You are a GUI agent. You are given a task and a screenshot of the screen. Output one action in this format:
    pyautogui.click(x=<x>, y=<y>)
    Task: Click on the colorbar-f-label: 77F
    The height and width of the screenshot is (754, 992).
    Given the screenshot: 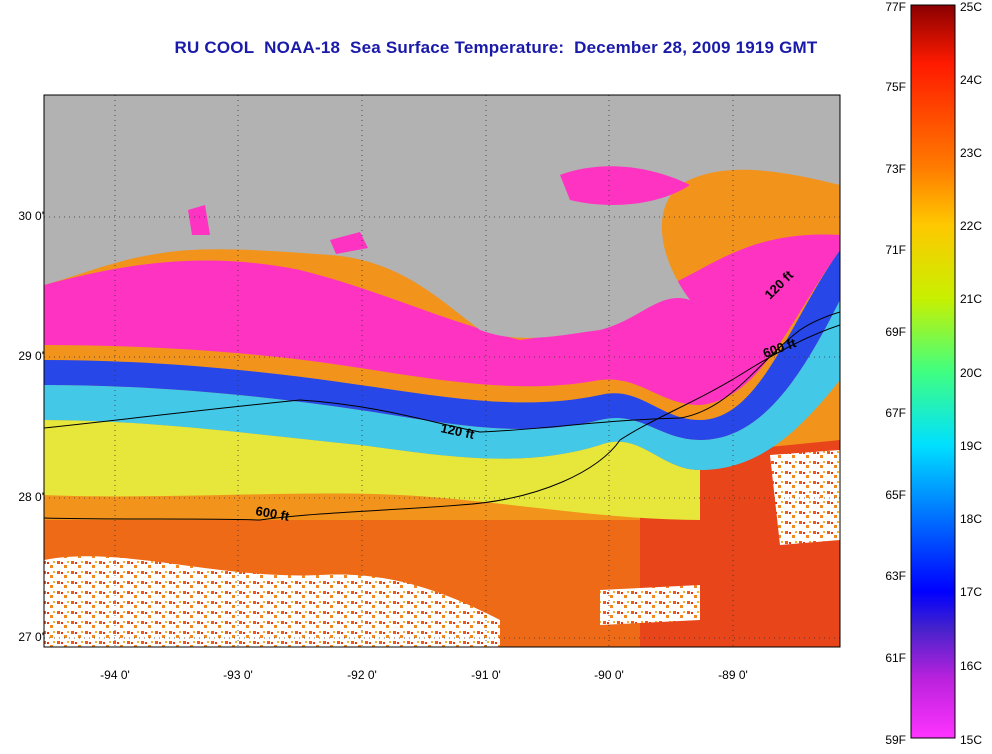 What is the action you would take?
    pyautogui.click(x=895, y=7)
    